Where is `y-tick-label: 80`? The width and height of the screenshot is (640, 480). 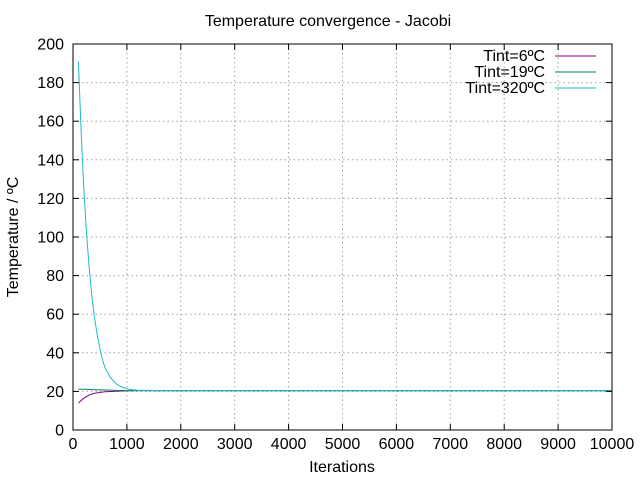
y-tick-label: 80 is located at coordinates (55, 276).